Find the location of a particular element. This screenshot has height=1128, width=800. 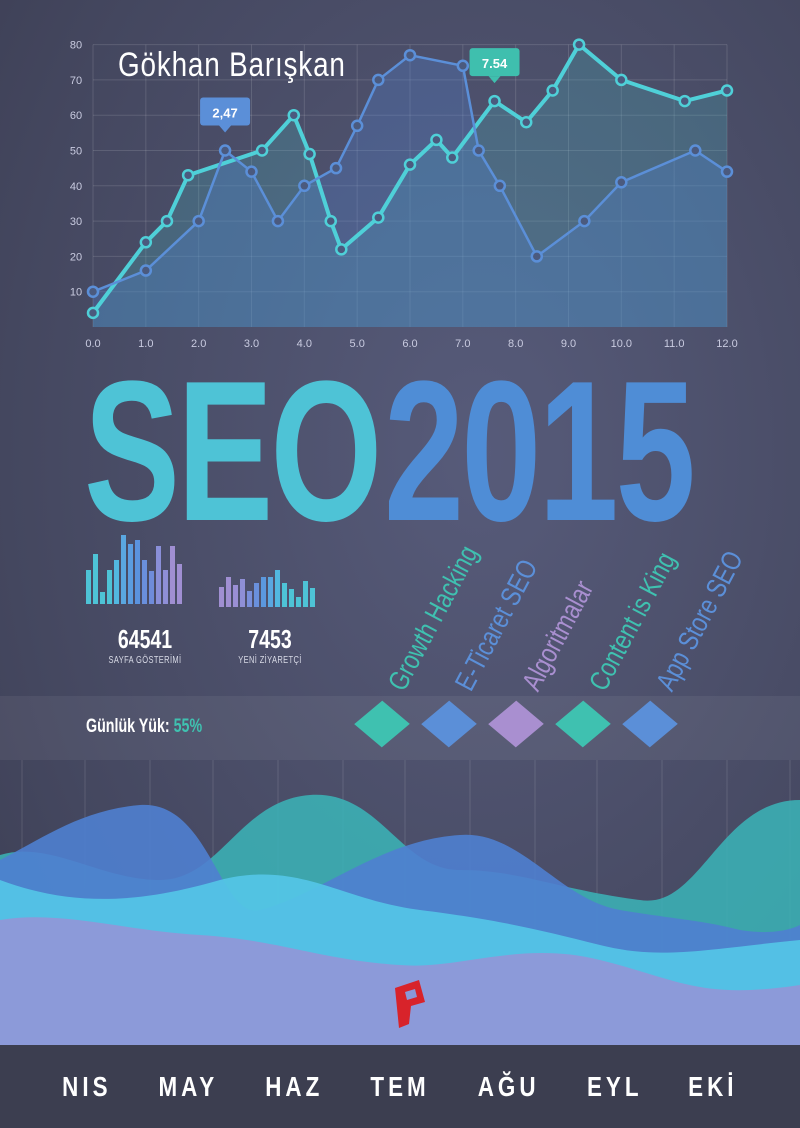

stat-value: 64541 is located at coordinates (145, 639).